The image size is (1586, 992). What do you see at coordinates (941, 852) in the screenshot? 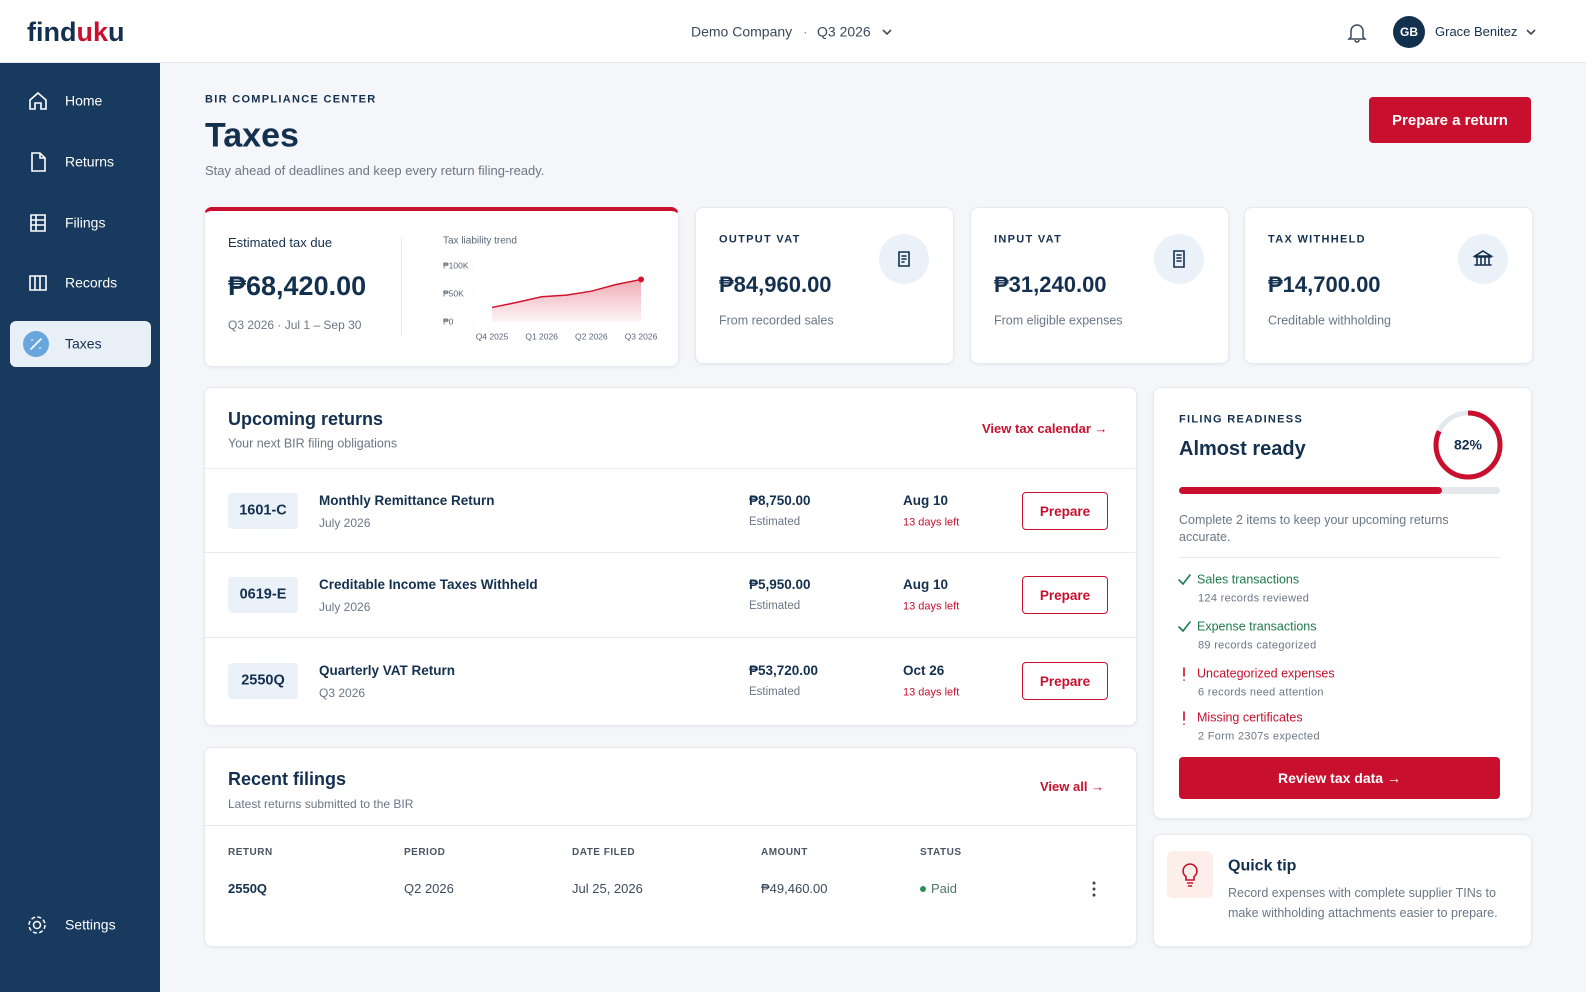
I see `column-header: STATUS` at bounding box center [941, 852].